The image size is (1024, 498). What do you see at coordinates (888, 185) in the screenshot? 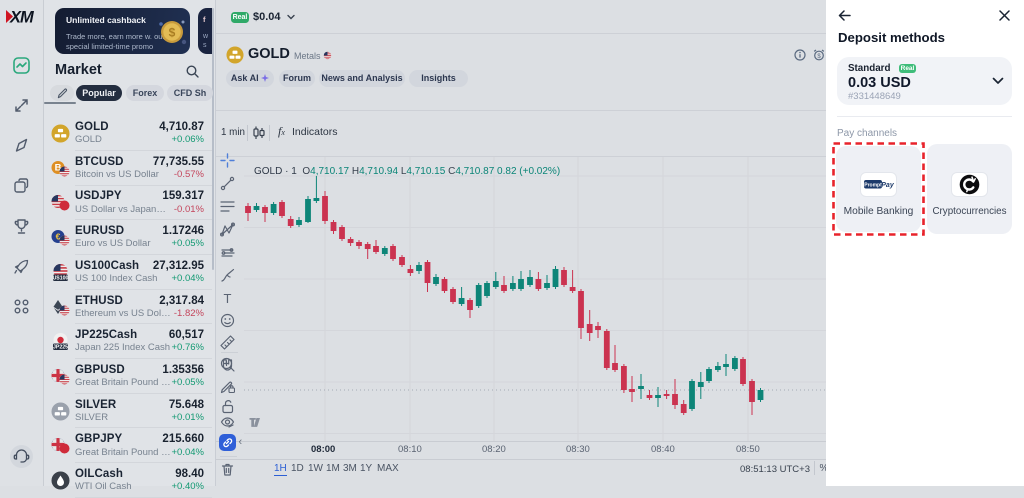
I see `svg-text: Pay` at bounding box center [888, 185].